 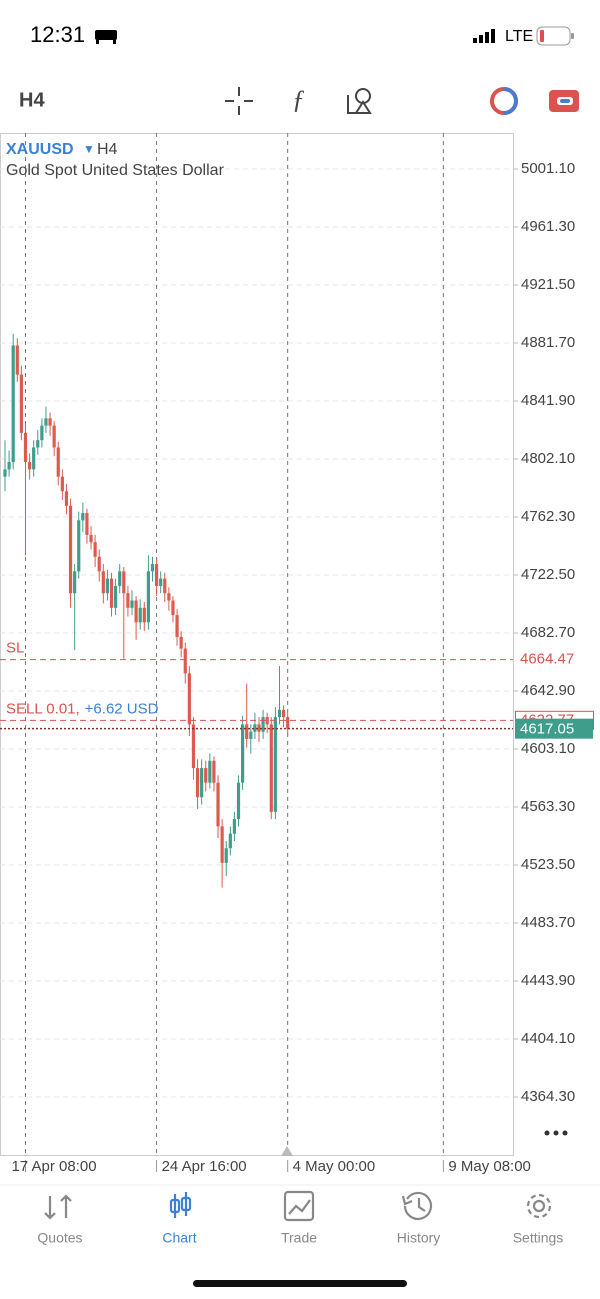 What do you see at coordinates (556, 1133) in the screenshot?
I see `more-button` at bounding box center [556, 1133].